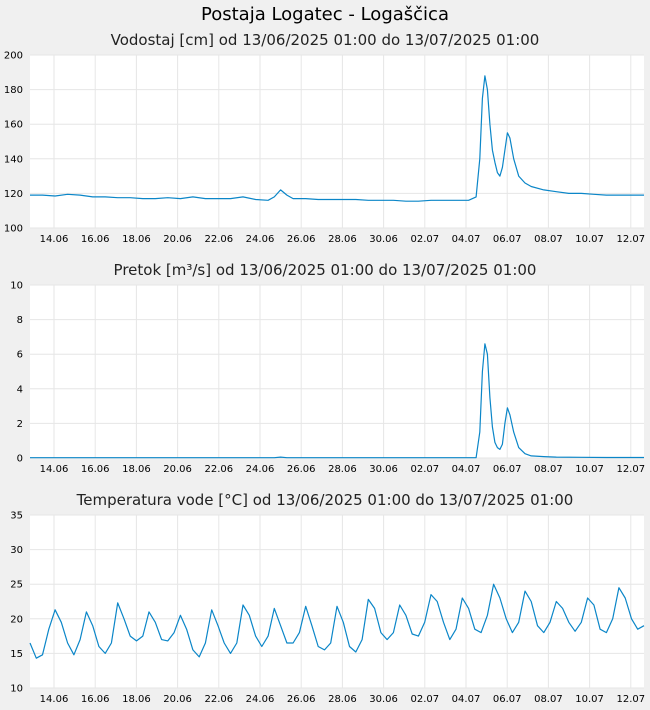  Describe the element at coordinates (20, 320) in the screenshot. I see `y-tick-label: 8` at that location.